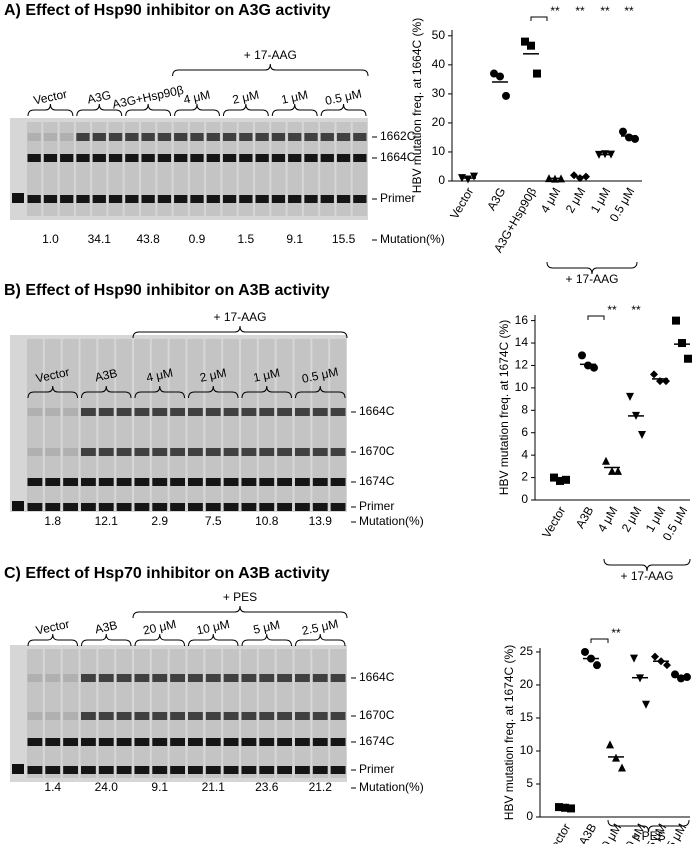  What do you see at coordinates (417, 105) in the screenshot?
I see `y-axis-label: HBV mutation freq. at 1664C (%)` at bounding box center [417, 105].